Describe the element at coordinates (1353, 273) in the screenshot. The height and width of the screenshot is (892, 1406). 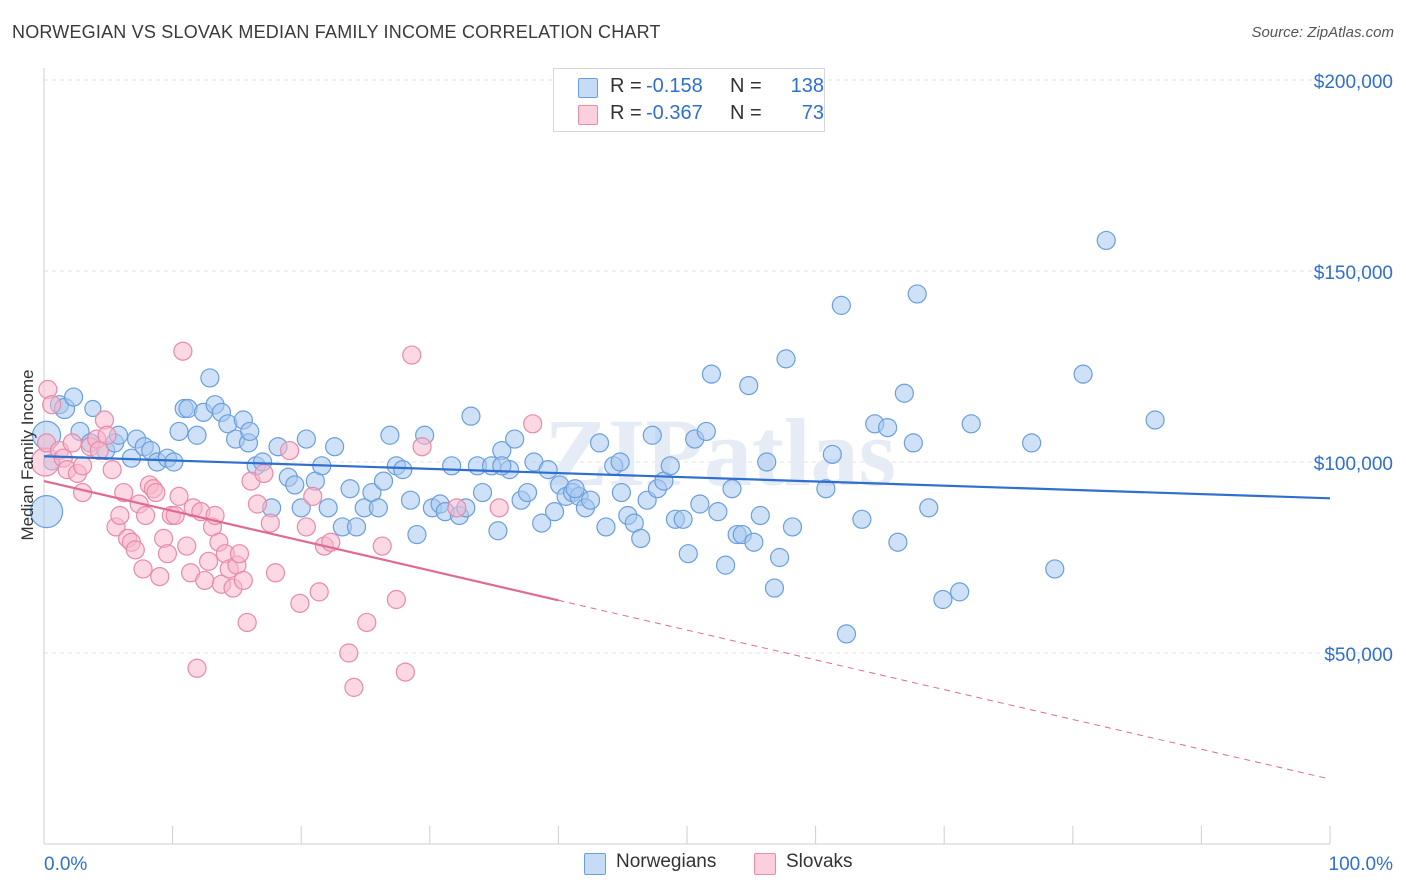
I see `y-tick-label: $150,000` at that location.